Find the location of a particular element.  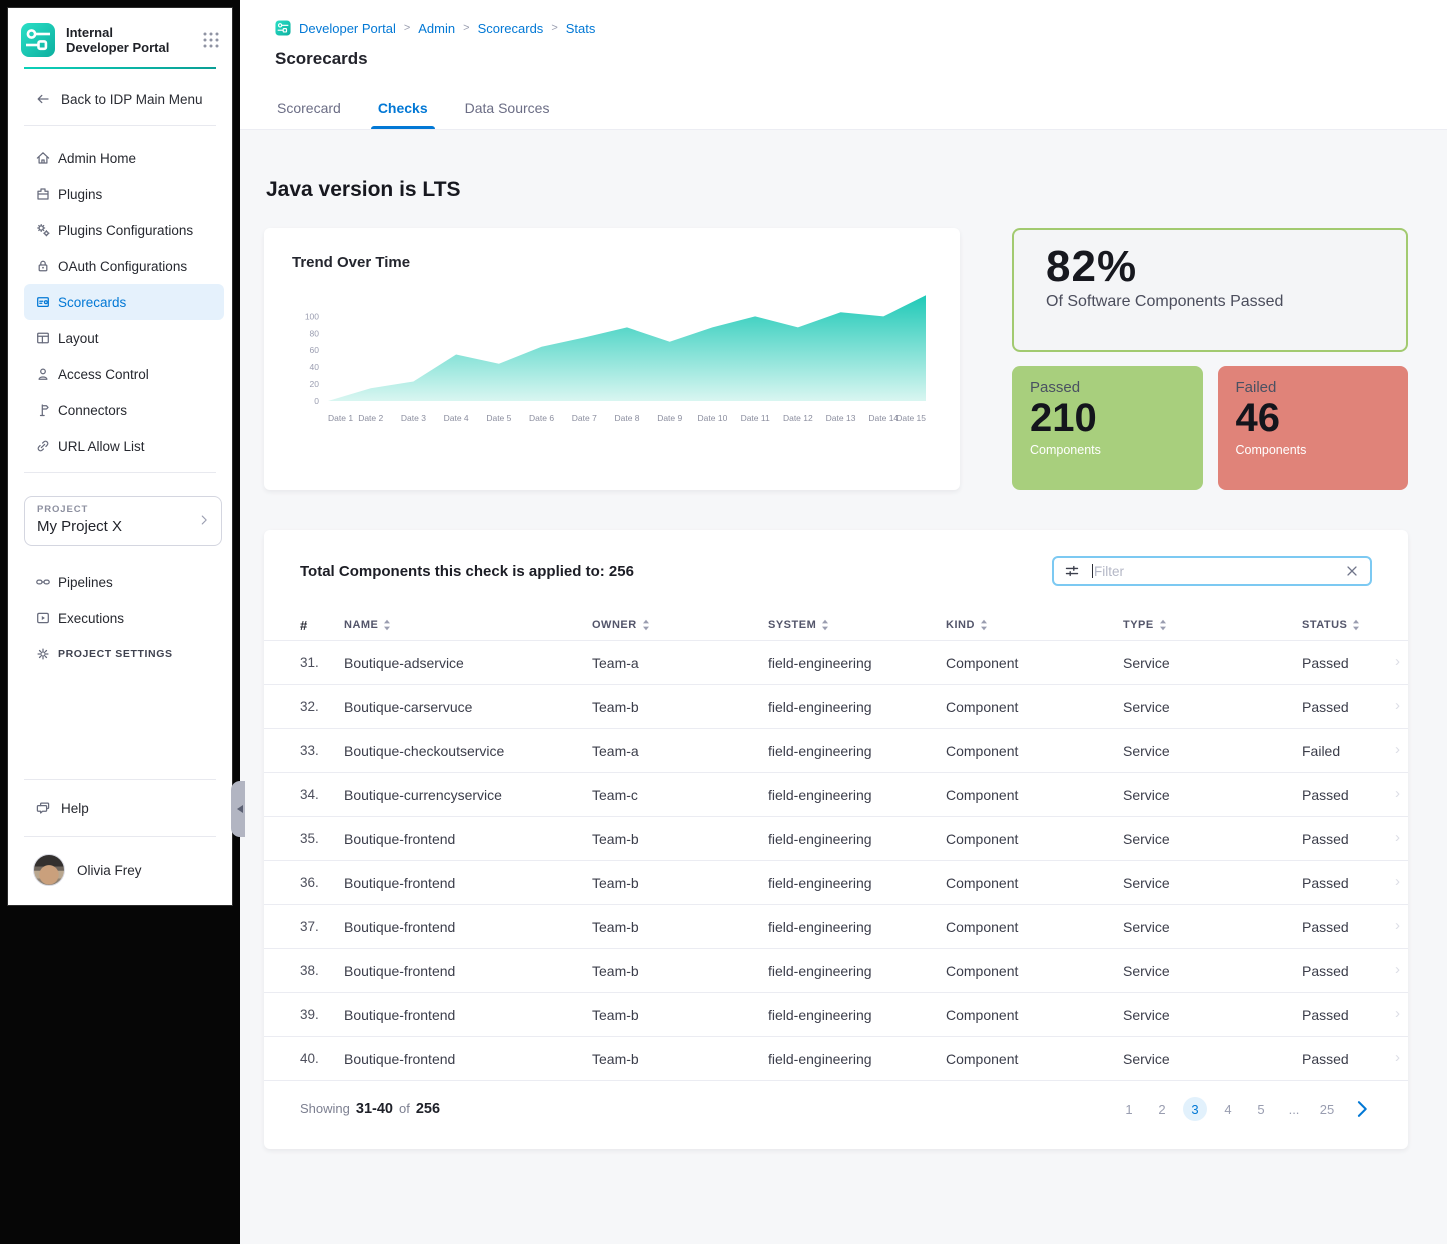

breadcrumb-stats: Stats is located at coordinates (580, 28).